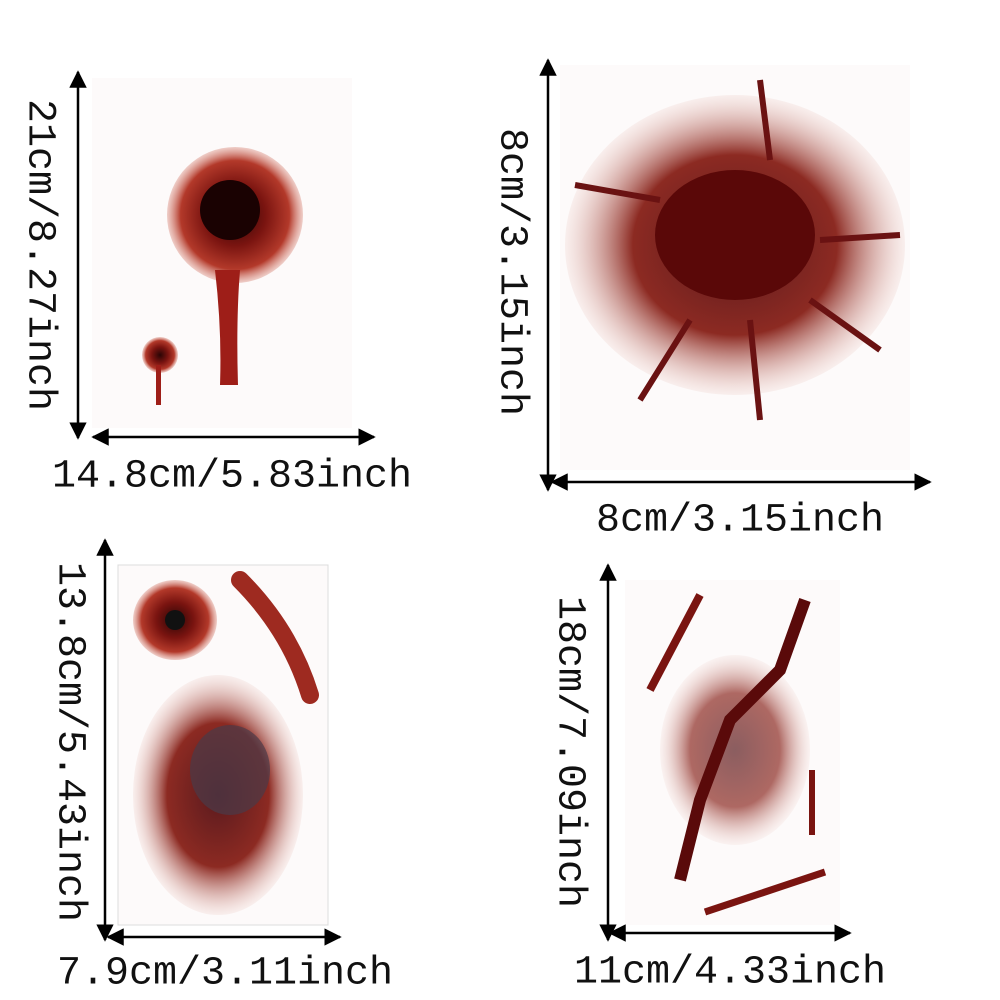 This screenshot has width=1000, height=1000. I want to click on sticker-panel: 18cm/7.09inch 11cm/4.33inch, so click(716, 779).